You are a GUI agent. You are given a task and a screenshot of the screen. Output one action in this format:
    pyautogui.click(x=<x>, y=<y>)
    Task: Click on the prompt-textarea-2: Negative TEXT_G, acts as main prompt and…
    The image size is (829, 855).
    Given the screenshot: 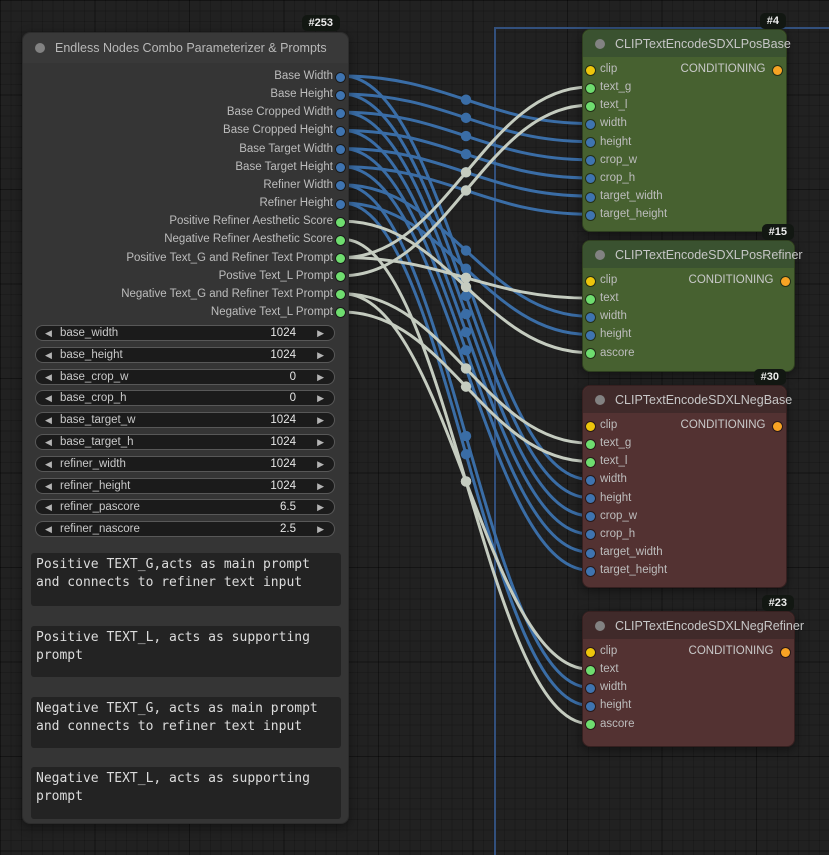 What is the action you would take?
    pyautogui.click(x=186, y=722)
    